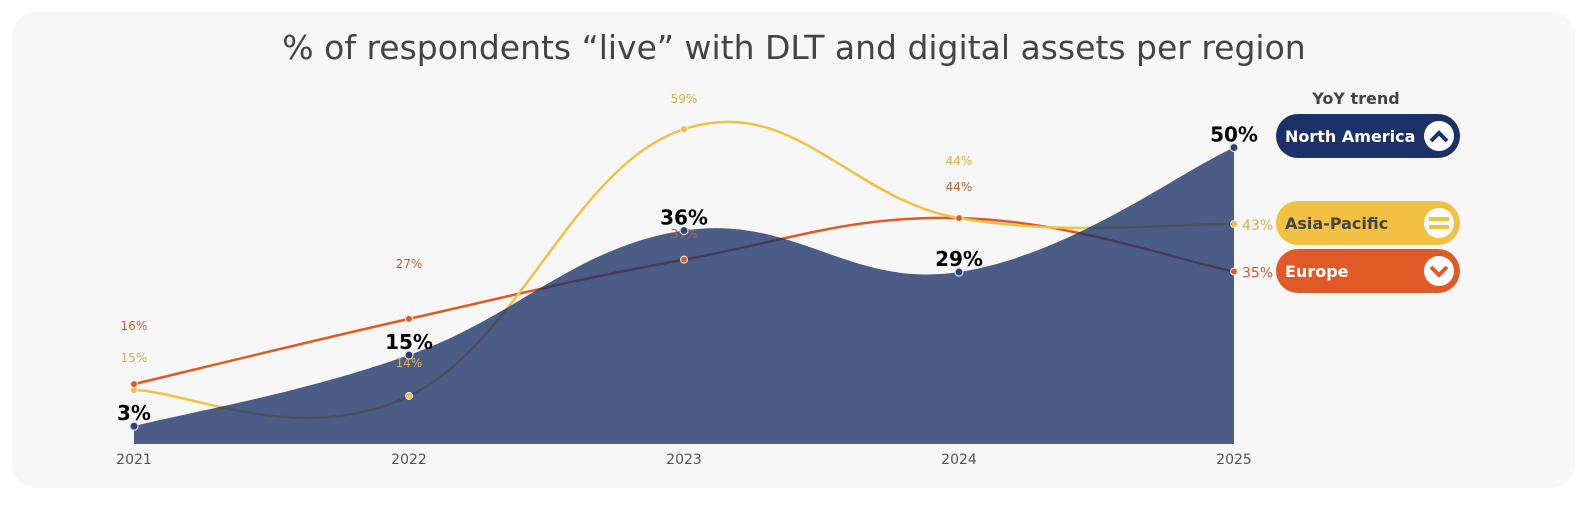  I want to click on data-label: 16%, so click(134, 326).